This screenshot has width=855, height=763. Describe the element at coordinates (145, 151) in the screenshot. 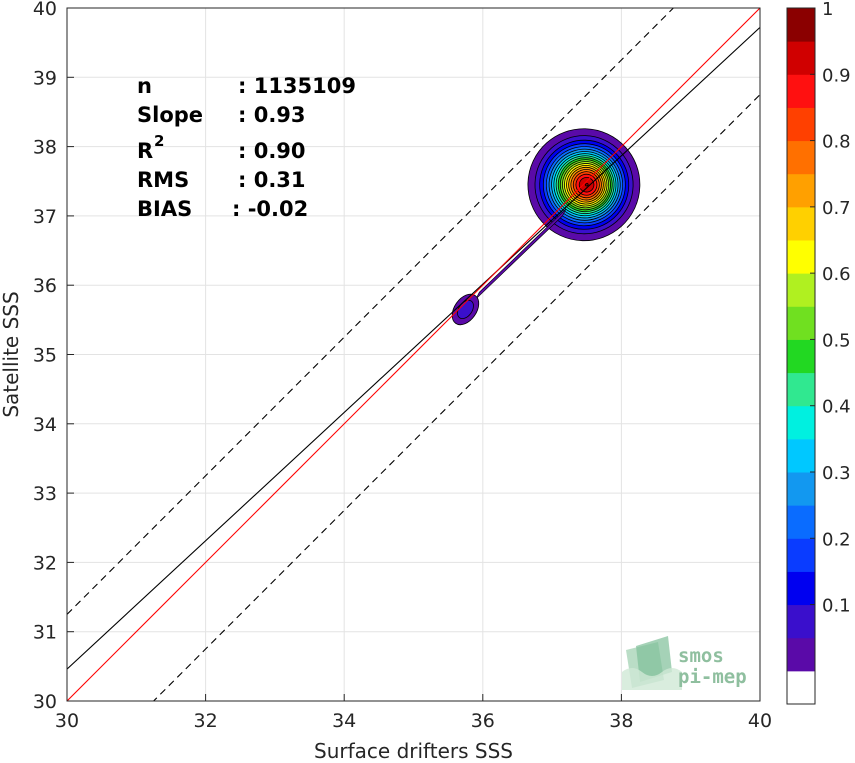

I see `stat-r2-label: R` at that location.